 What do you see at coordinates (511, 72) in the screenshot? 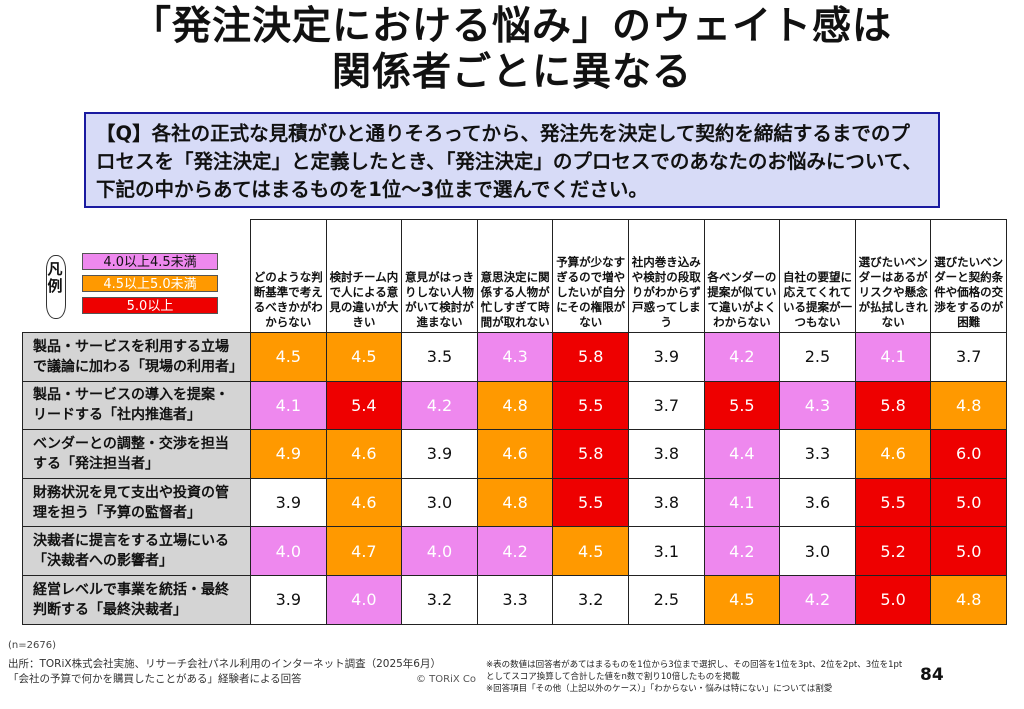
I see `title-line-2: 関係者ごとに異なる` at bounding box center [511, 72].